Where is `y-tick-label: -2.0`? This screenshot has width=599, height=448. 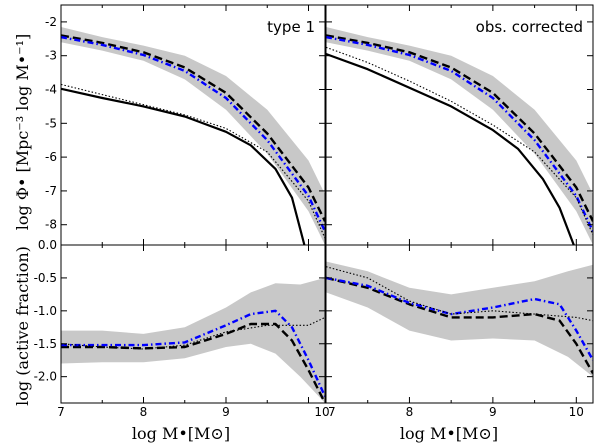 y-tick-label: -2.0 is located at coordinates (45, 377).